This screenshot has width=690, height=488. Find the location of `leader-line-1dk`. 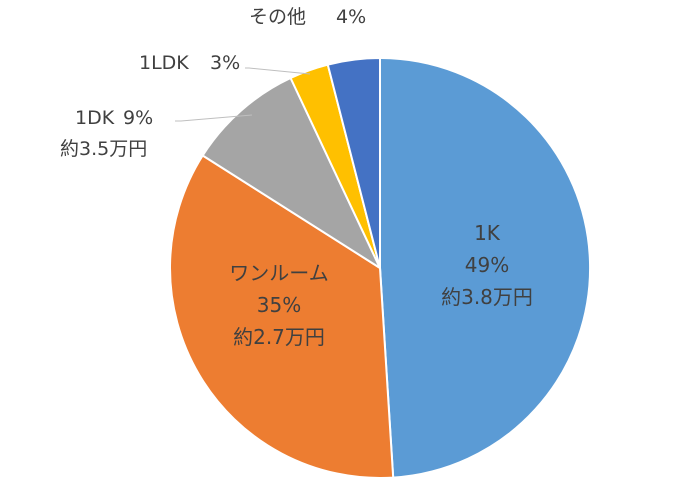

leader-line-1dk is located at coordinates (214, 118).